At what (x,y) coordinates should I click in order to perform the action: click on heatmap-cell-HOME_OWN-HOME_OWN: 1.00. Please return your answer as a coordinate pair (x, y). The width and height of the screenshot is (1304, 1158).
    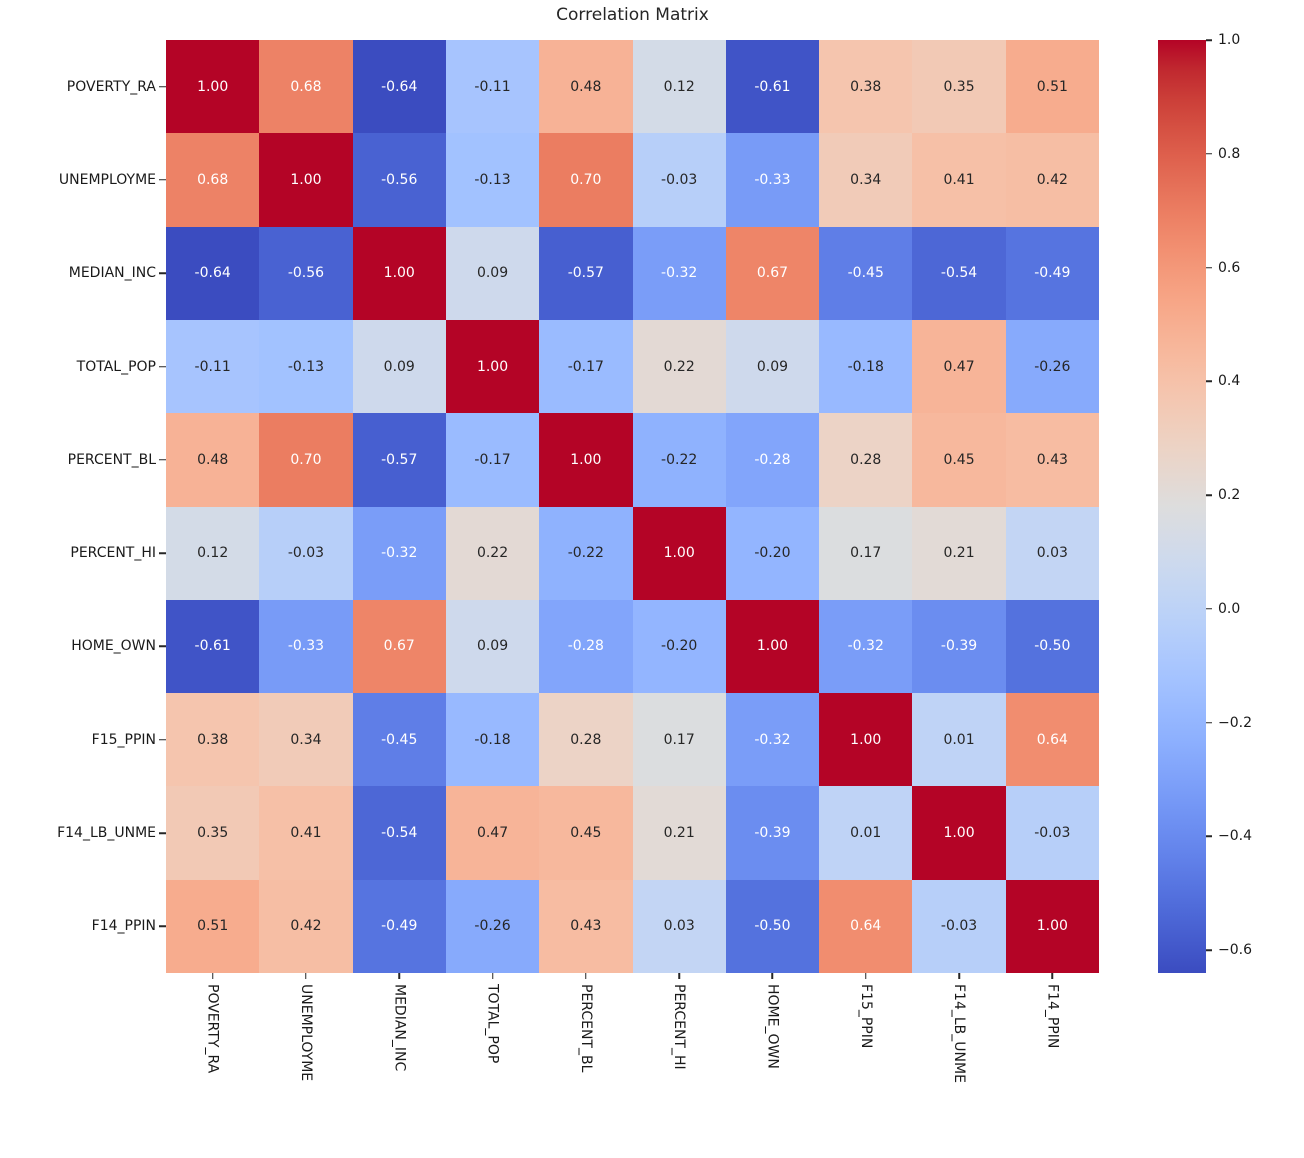
    Looking at the image, I should click on (772, 646).